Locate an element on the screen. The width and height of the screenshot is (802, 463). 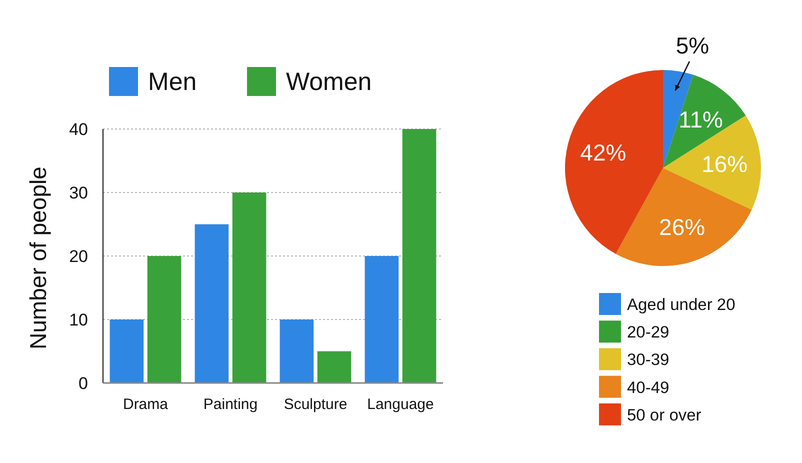
data-label: 5% is located at coordinates (693, 45).